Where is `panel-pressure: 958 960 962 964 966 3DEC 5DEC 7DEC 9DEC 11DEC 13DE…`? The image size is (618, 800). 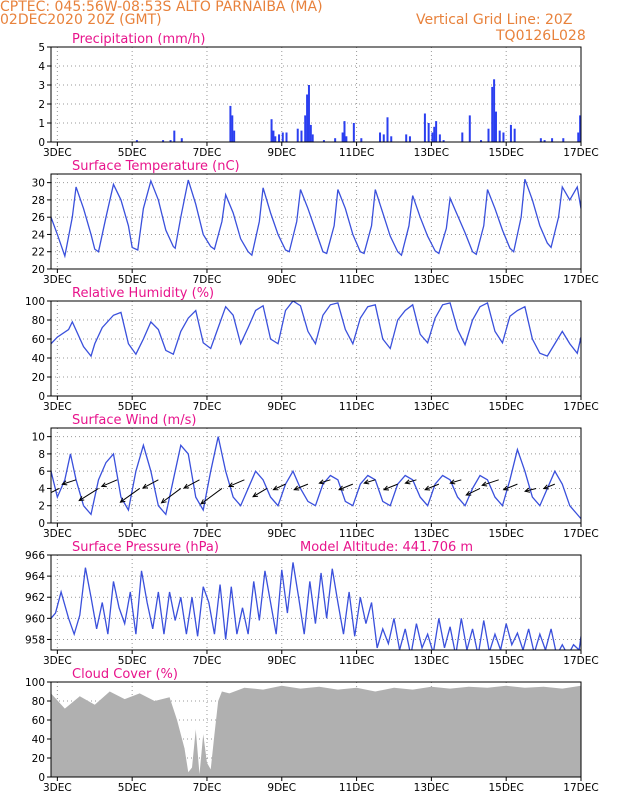 panel-pressure: 958 960 962 964 966 3DEC 5DEC 7DEC 9DEC 11DEC 13DE… is located at coordinates (312, 603).